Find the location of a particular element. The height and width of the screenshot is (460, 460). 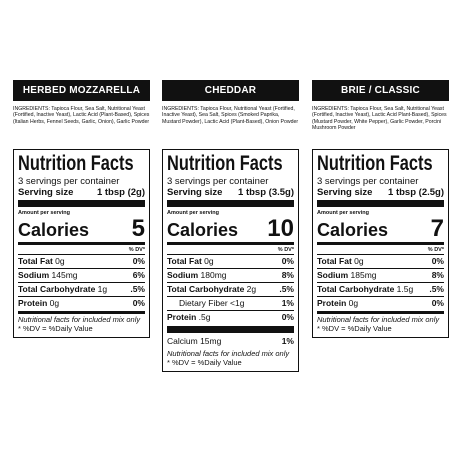

nutrient-amount: 1g is located at coordinates (102, 289).